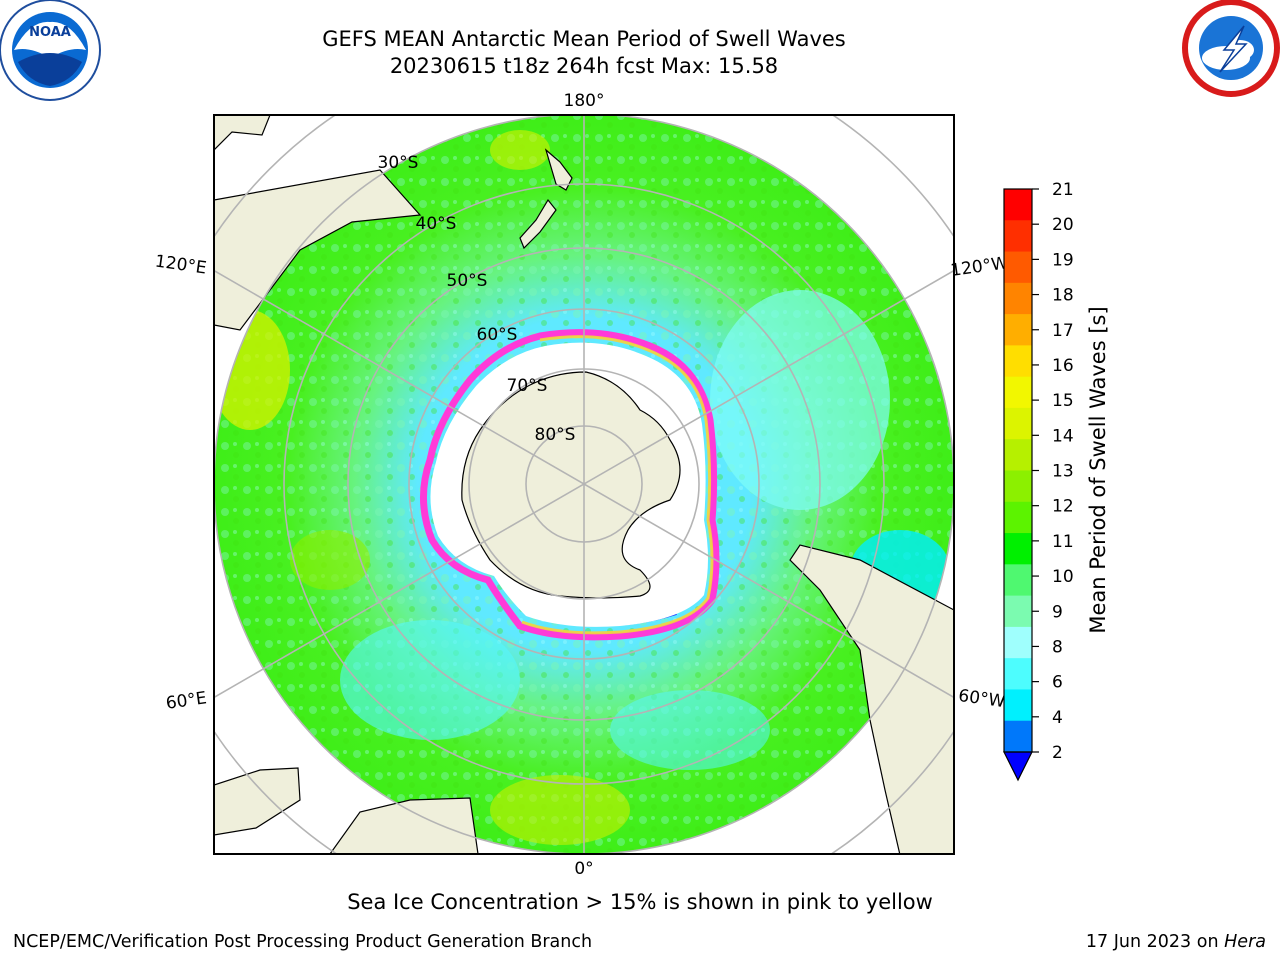  I want to click on sea-ice-edge, so click(570, 485).